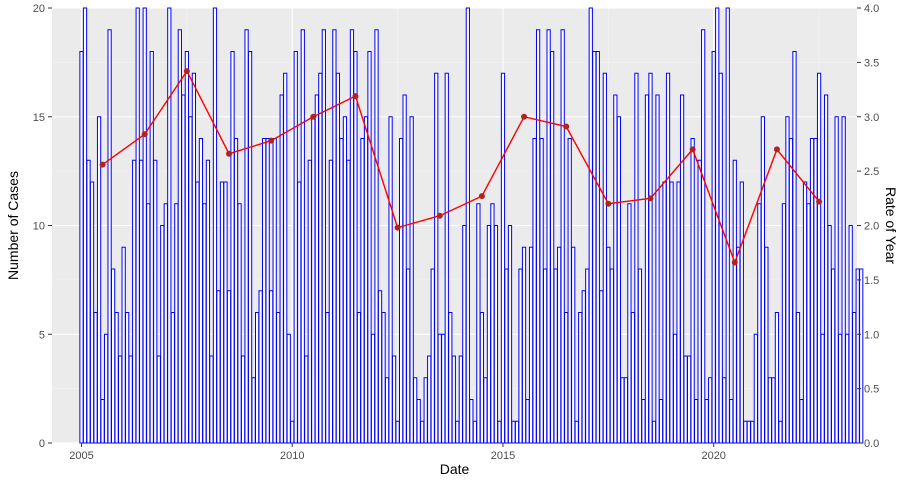  I want to click on y2-tick-label: 2.0, so click(871, 227).